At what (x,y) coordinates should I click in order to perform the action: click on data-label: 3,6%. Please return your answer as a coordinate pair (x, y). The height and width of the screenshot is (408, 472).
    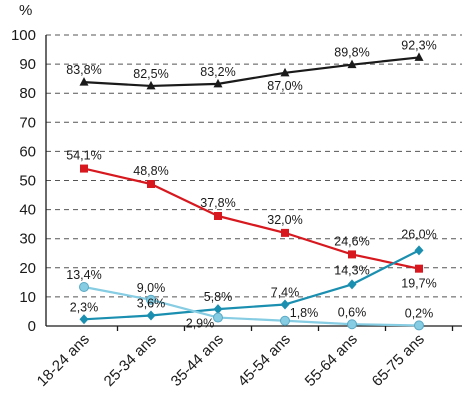
    Looking at the image, I should click on (151, 304).